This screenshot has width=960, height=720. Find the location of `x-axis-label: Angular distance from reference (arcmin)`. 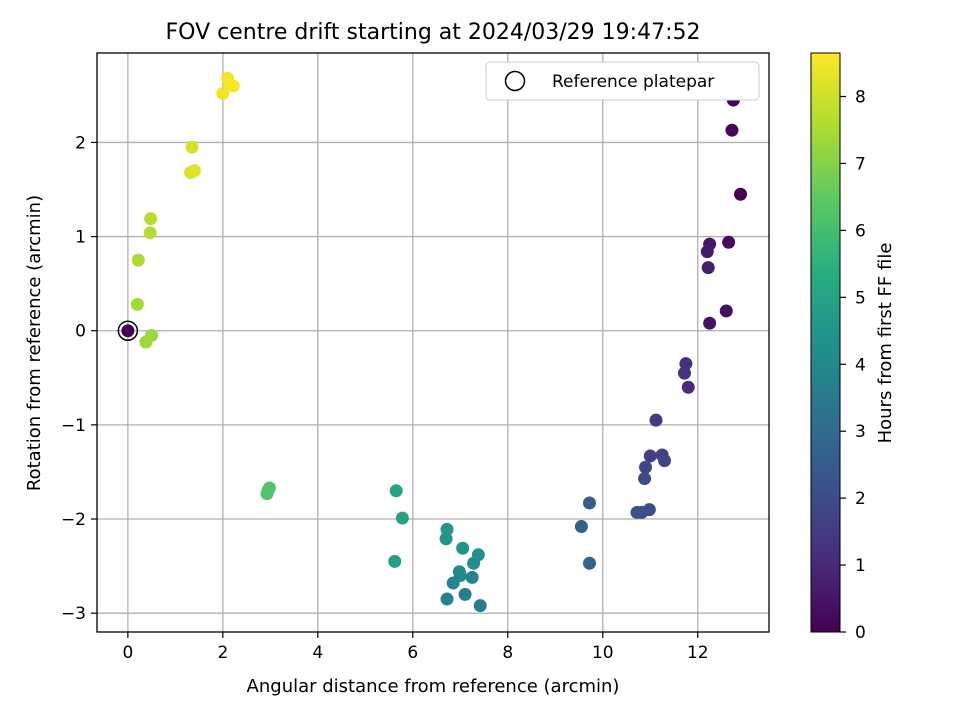

x-axis-label: Angular distance from reference (arcmin) is located at coordinates (433, 686).